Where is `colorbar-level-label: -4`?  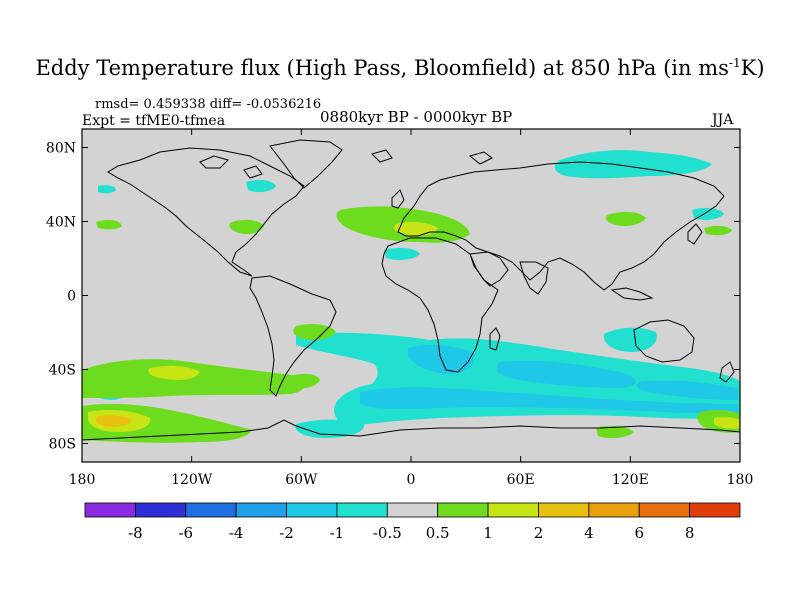 colorbar-level-label: -4 is located at coordinates (236, 533).